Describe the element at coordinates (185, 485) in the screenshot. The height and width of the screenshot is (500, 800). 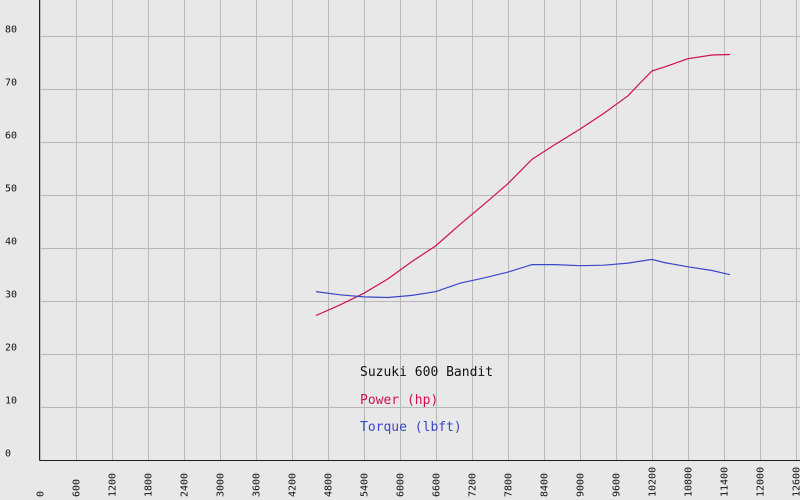
I see `x-tick-label: 2400` at that location.